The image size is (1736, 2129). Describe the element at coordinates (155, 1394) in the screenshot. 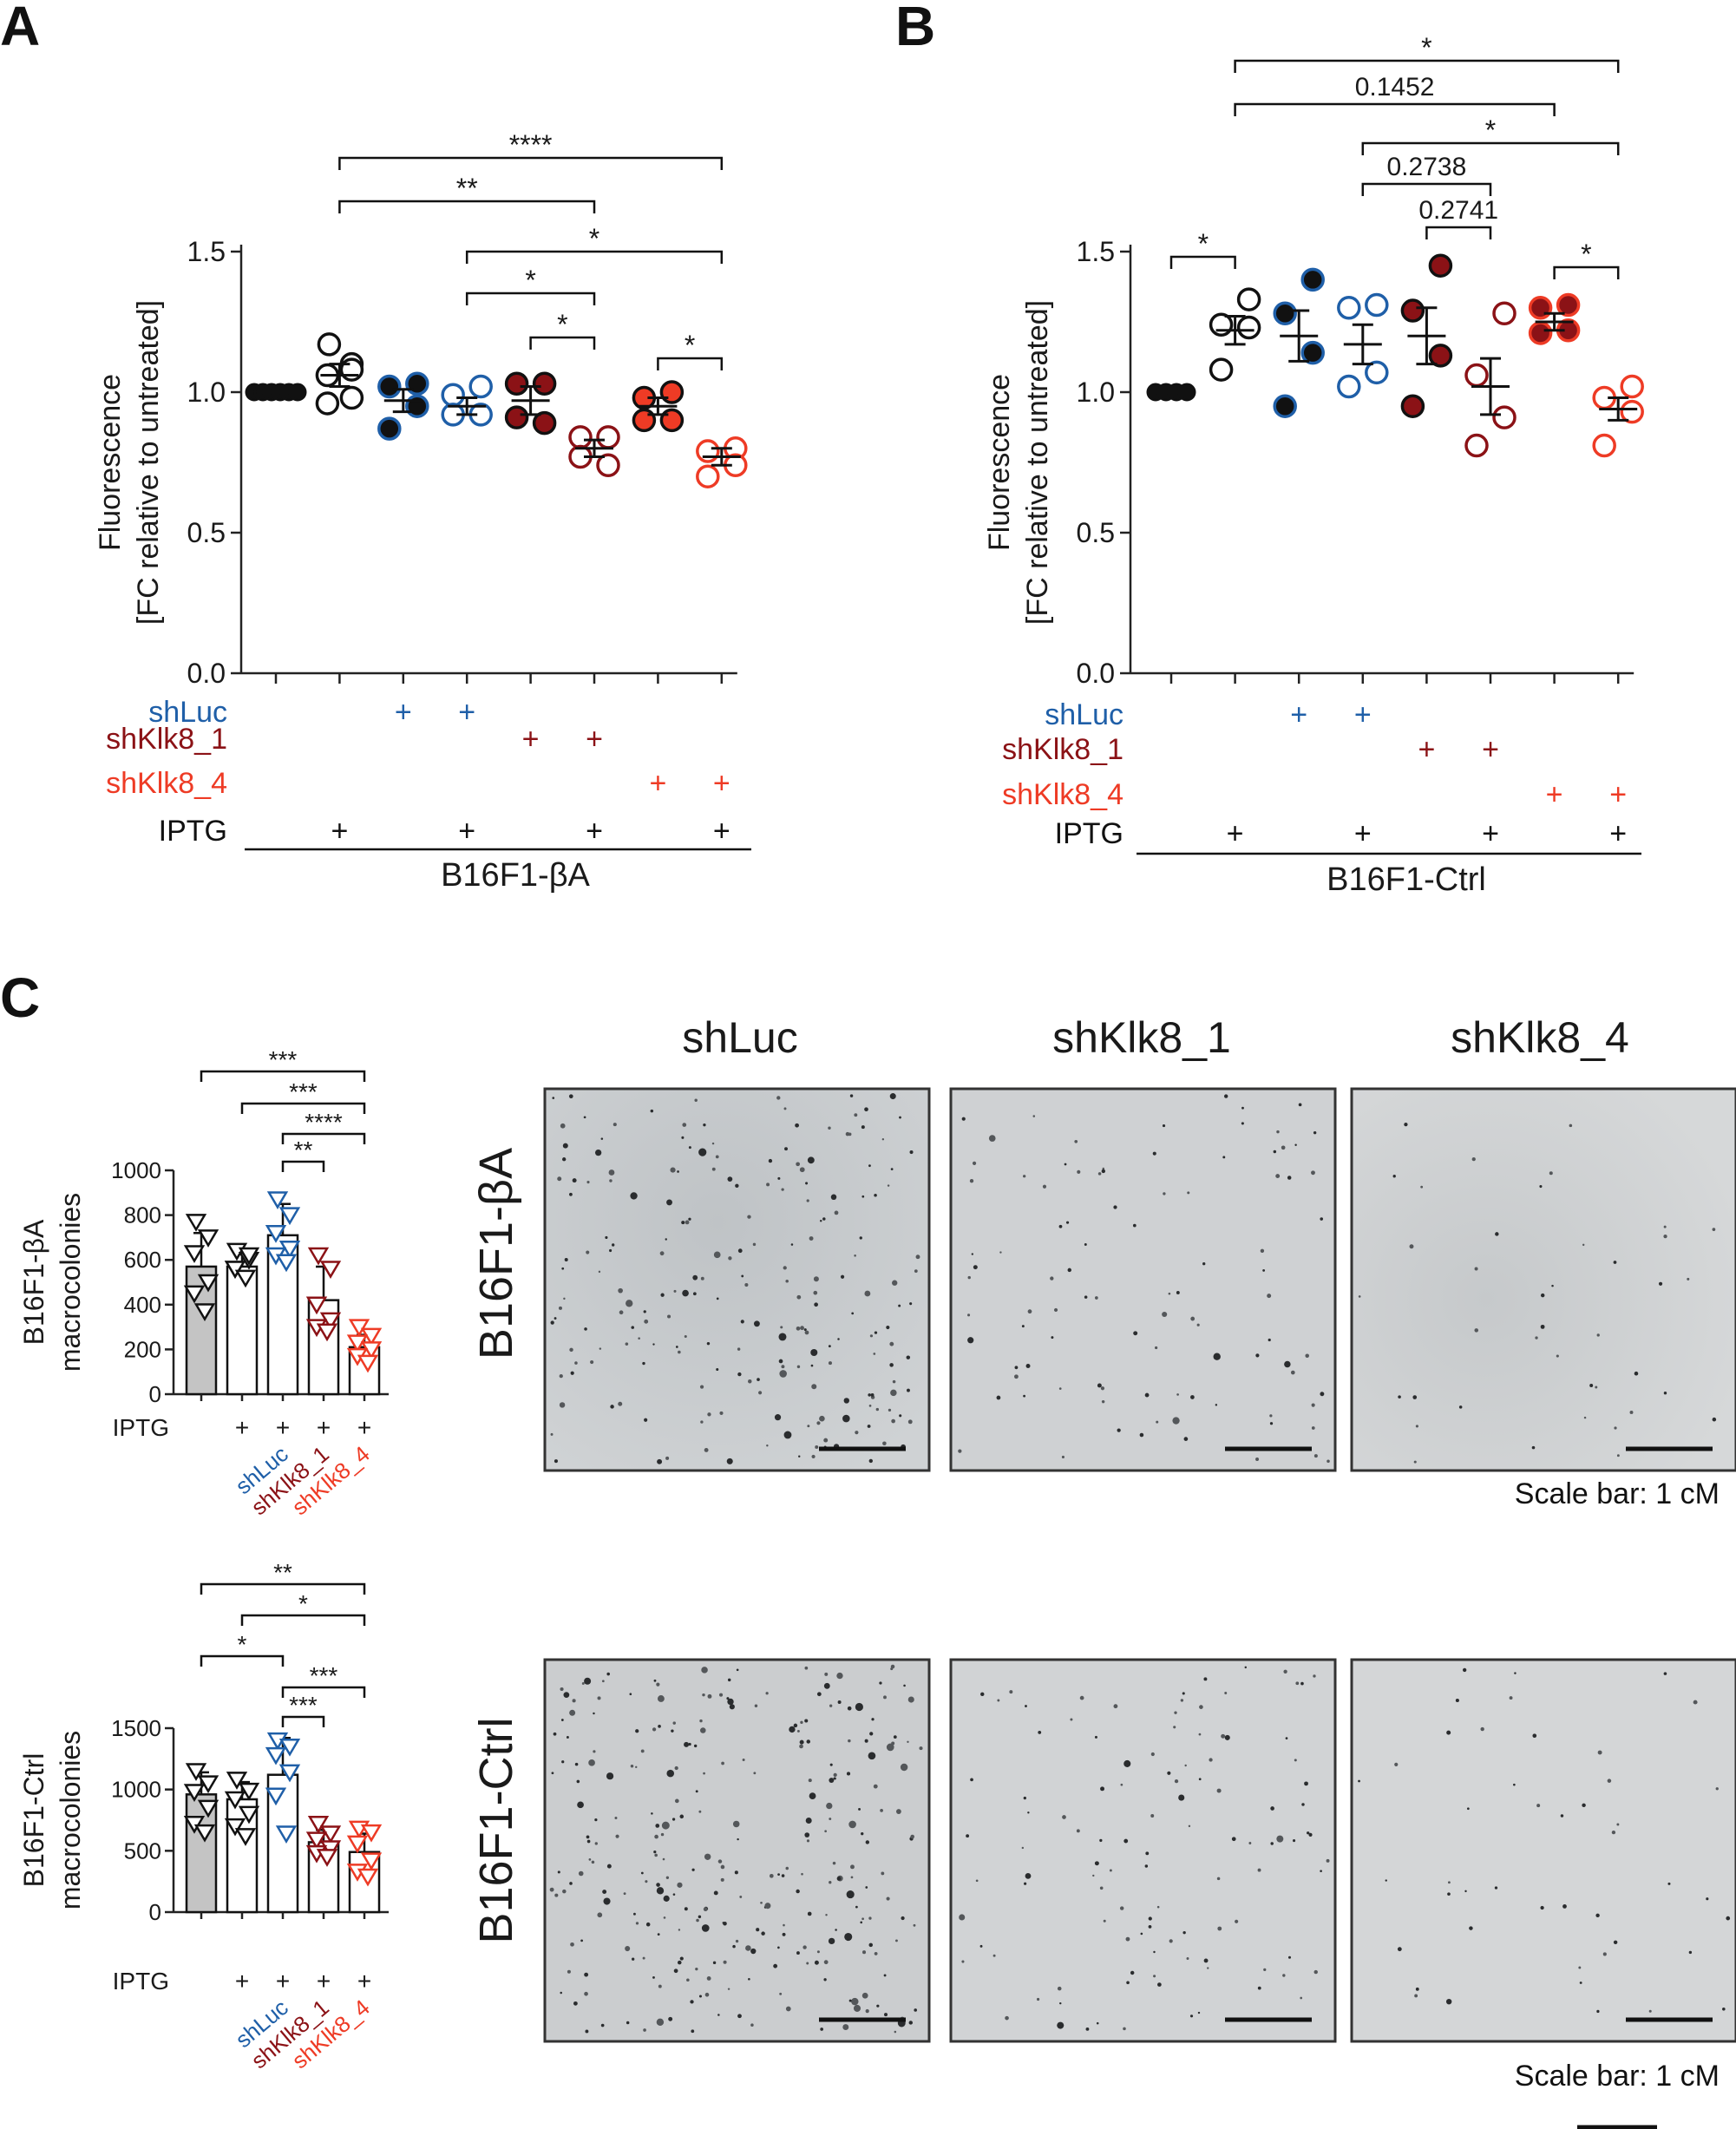

I see `y-tick-label: 0` at that location.